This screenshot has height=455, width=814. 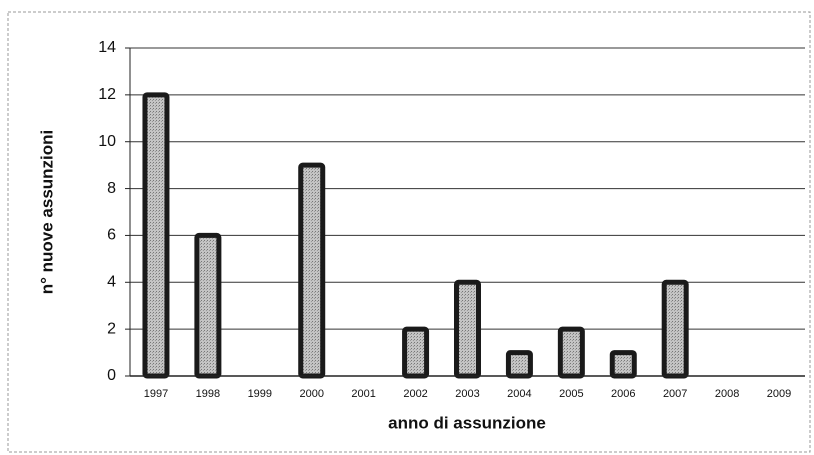 I want to click on x-tick-label: 2003, so click(x=467, y=394).